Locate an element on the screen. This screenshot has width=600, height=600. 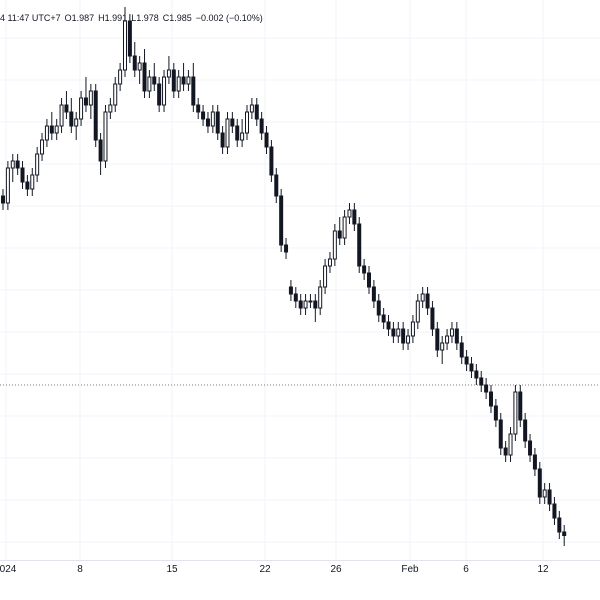
x-tick-label: 15 is located at coordinates (172, 569).